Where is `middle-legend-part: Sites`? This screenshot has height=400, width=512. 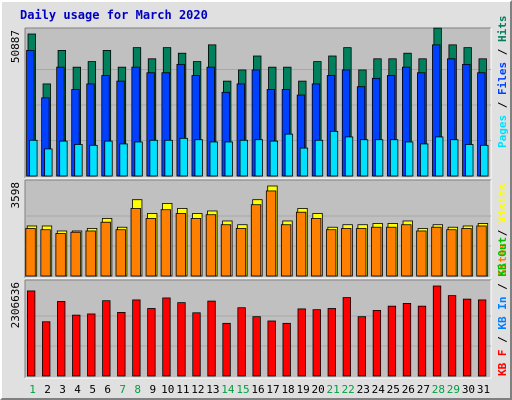 middle-legend-part: Sites is located at coordinates (502, 259).